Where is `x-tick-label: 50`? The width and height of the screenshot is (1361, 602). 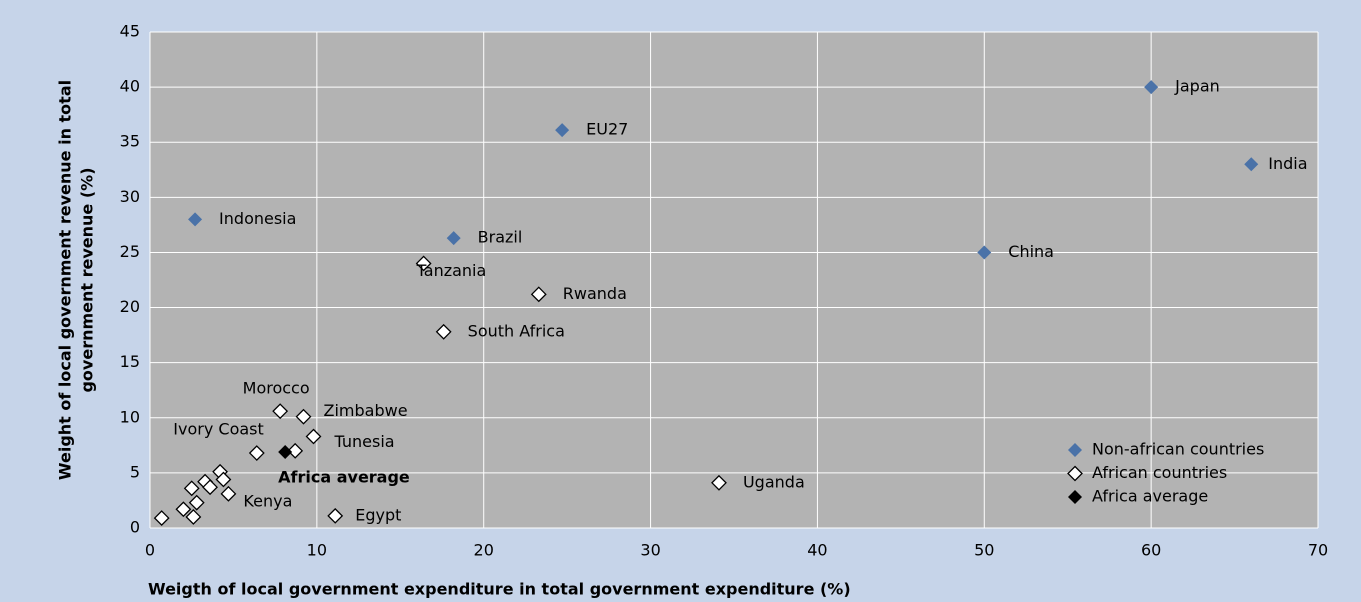
x-tick-label: 50 is located at coordinates (984, 550).